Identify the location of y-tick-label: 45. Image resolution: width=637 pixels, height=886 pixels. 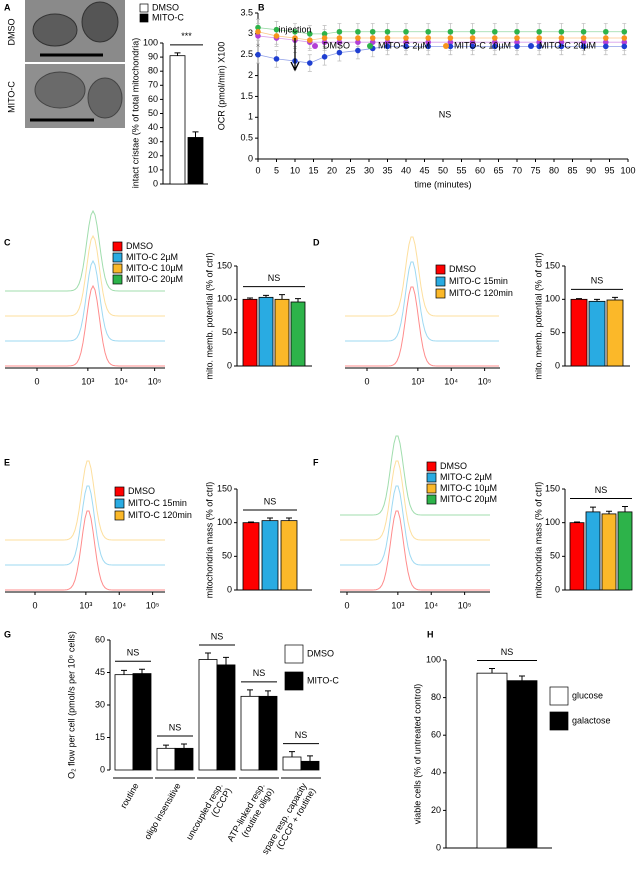
(100, 672).